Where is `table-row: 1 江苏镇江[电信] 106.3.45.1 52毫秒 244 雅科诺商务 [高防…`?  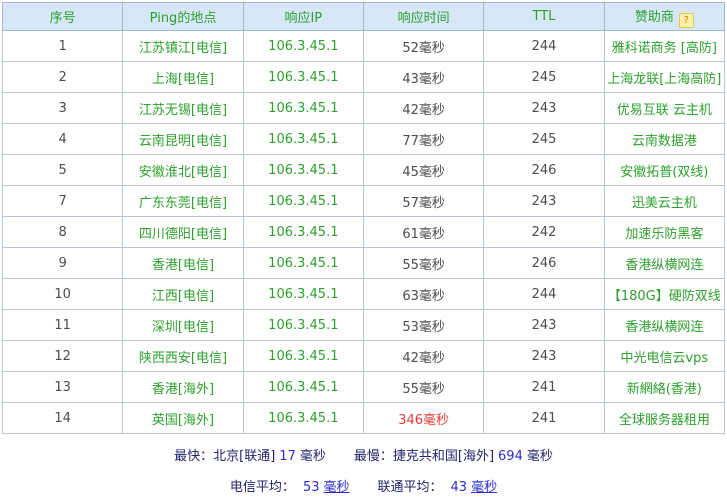 table-row: 1 江苏镇江[电信] 106.3.45.1 52毫秒 244 雅科诺商务 [高防… is located at coordinates (363, 46).